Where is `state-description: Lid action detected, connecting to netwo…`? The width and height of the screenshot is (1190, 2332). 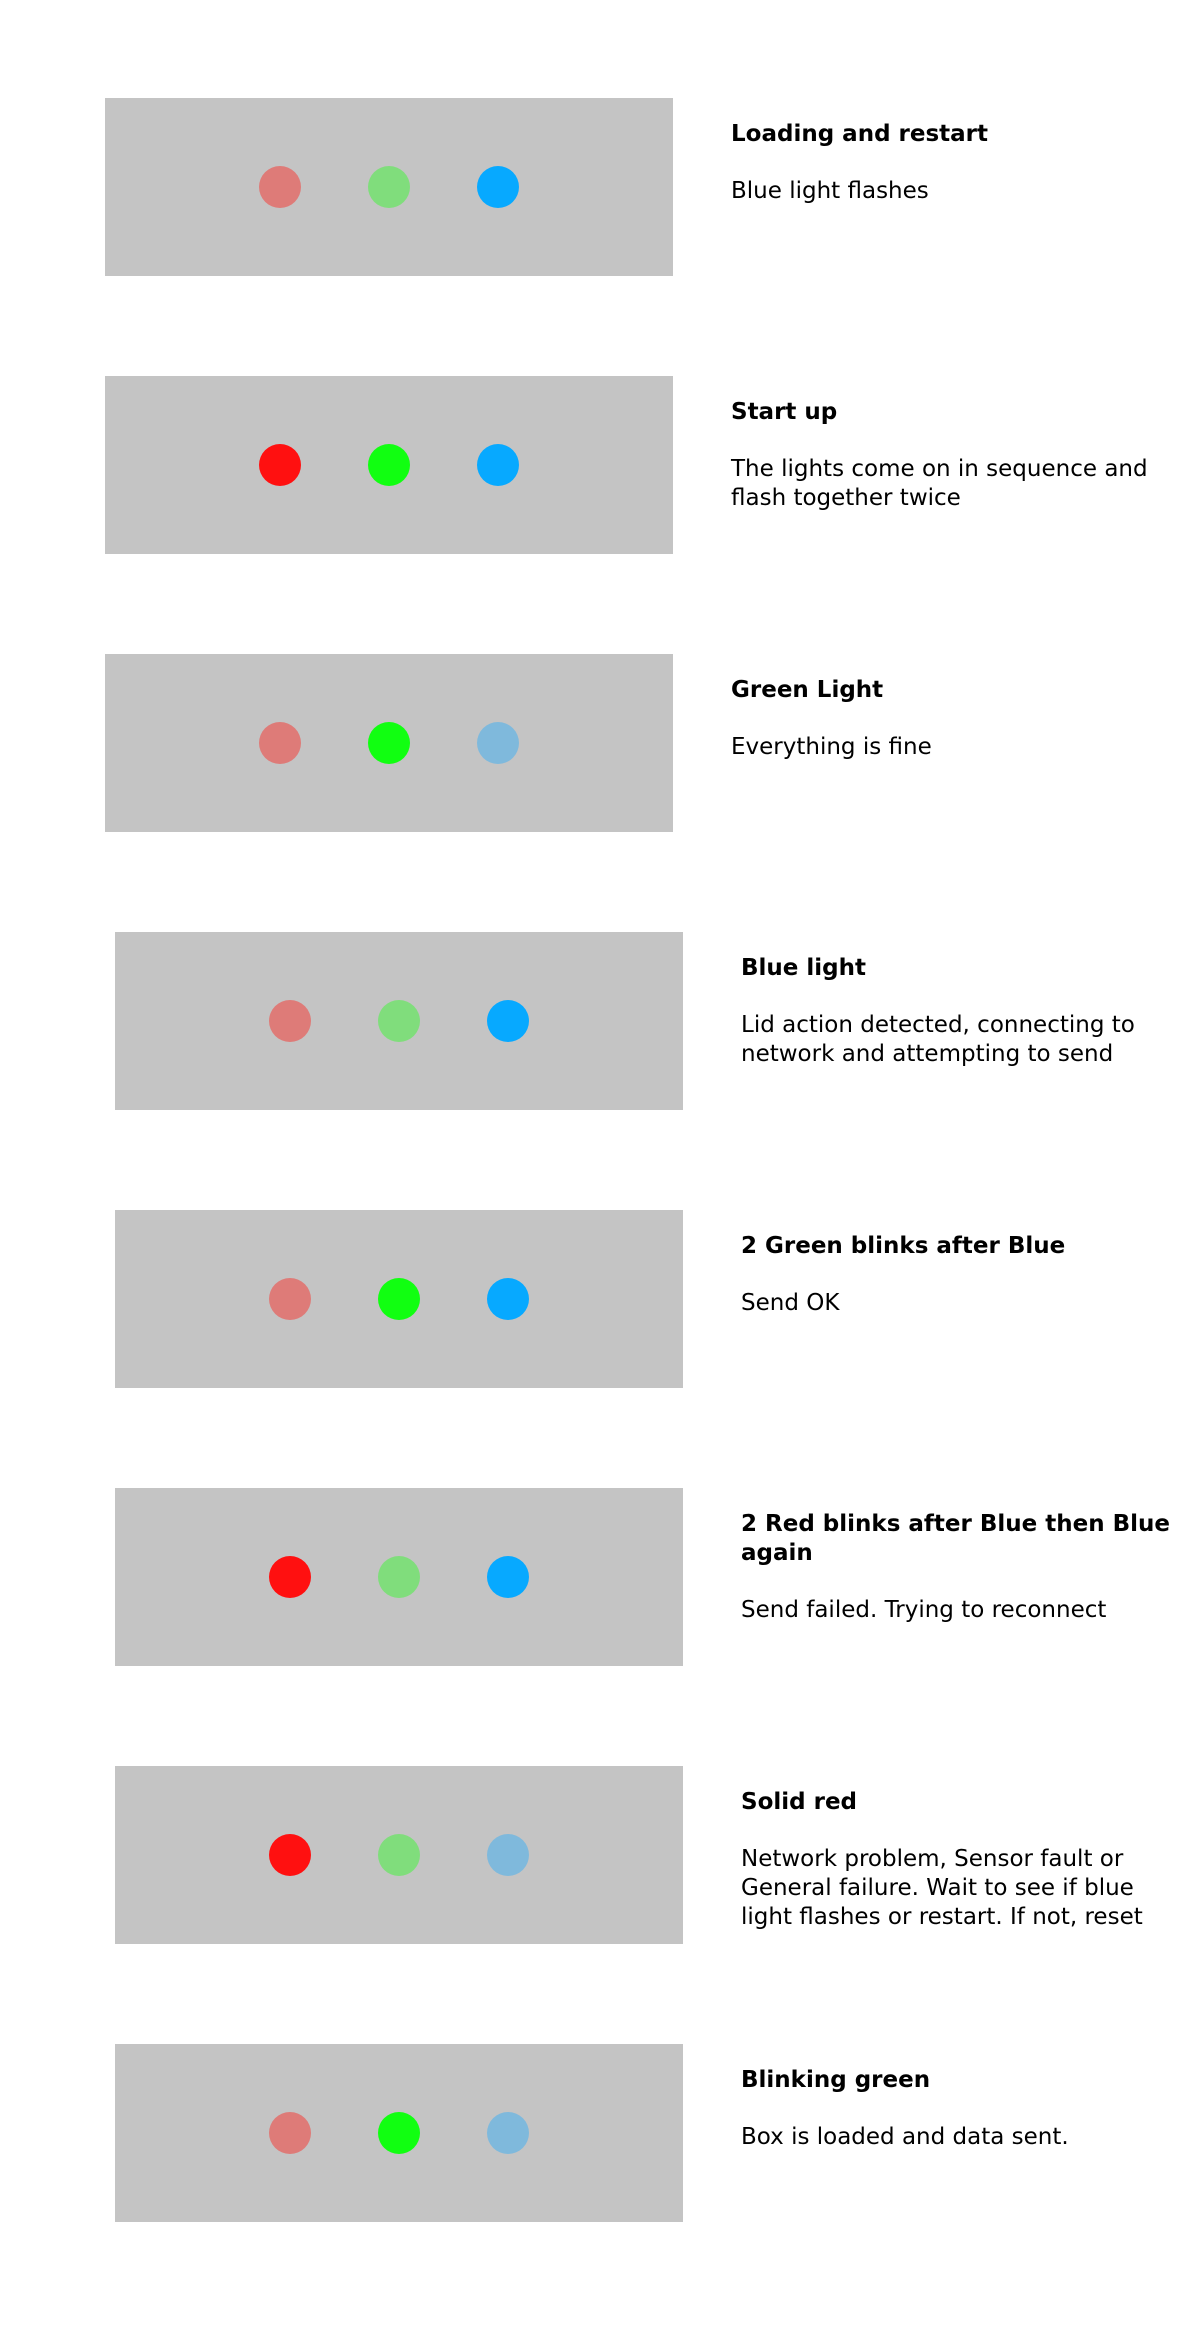 state-description: Lid action detected, connecting to netwo… is located at coordinates (938, 1039).